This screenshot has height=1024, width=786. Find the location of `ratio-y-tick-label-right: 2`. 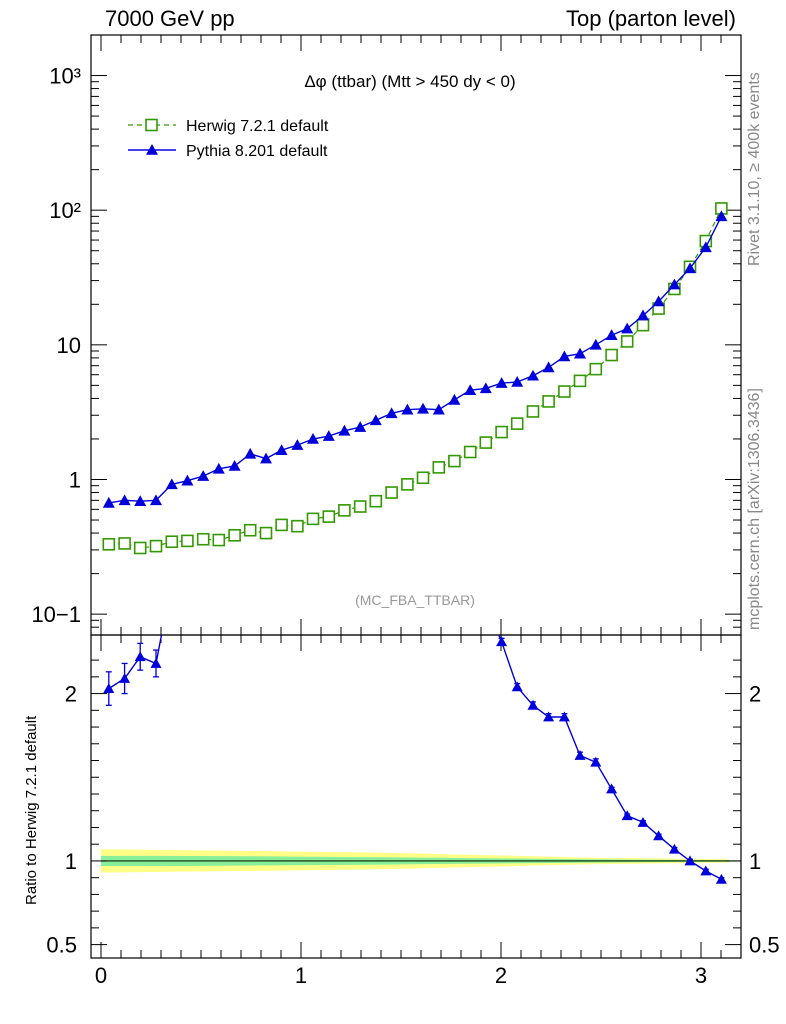

ratio-y-tick-label-right: 2 is located at coordinates (755, 694).